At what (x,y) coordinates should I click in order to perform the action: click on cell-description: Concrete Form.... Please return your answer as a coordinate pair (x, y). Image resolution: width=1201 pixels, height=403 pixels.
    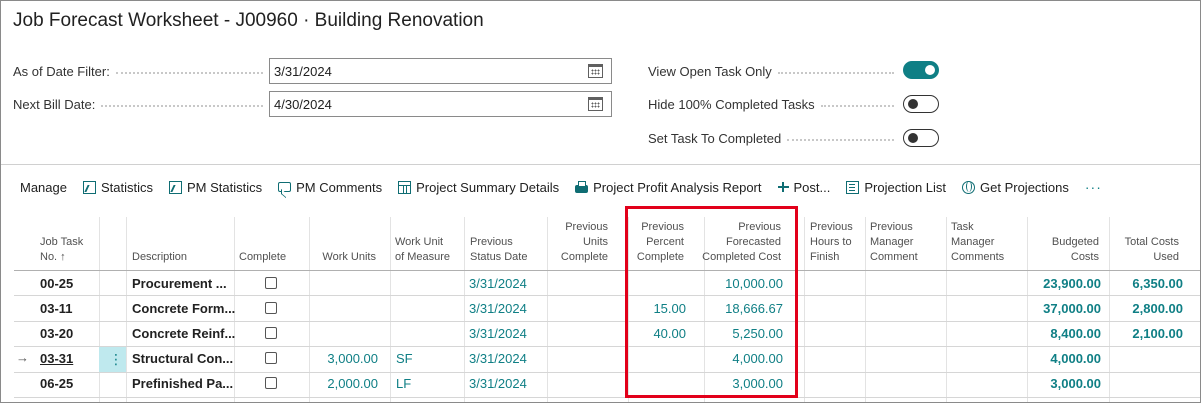
    Looking at the image, I should click on (184, 308).